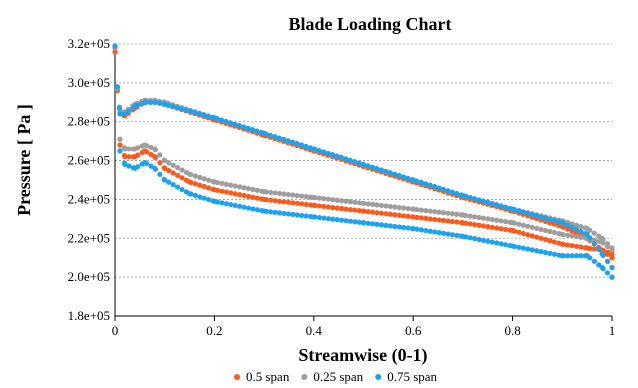 This screenshot has height=388, width=638. Describe the element at coordinates (89, 198) in the screenshot. I see `y-tick-label: 2.4e+05` at that location.